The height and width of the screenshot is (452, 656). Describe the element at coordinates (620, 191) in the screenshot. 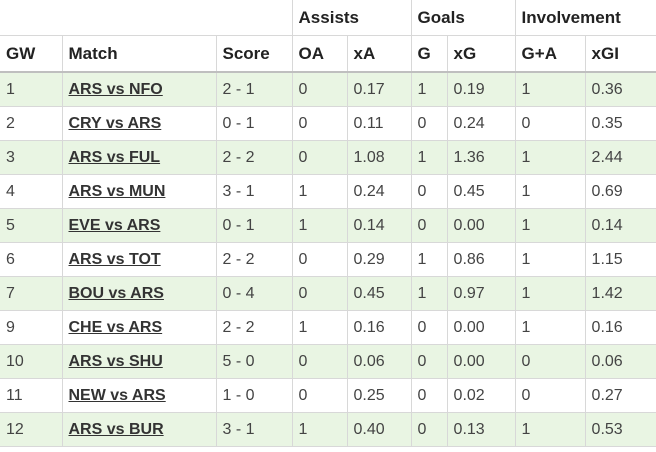

I see `xgi-cell: 0.69` at that location.